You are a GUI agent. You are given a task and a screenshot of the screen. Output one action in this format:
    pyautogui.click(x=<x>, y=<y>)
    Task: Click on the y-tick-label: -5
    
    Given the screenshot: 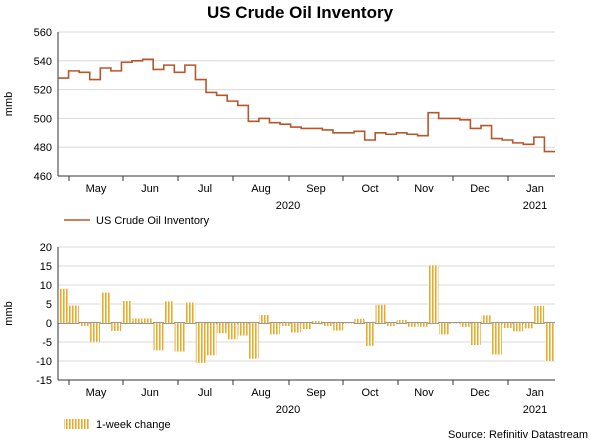 What is the action you would take?
    pyautogui.click(x=47, y=343)
    